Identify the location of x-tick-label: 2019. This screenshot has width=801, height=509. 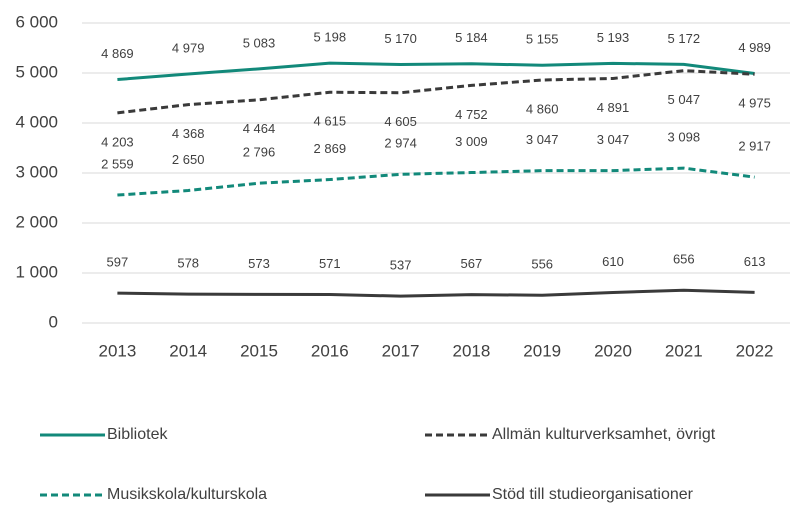
(542, 350).